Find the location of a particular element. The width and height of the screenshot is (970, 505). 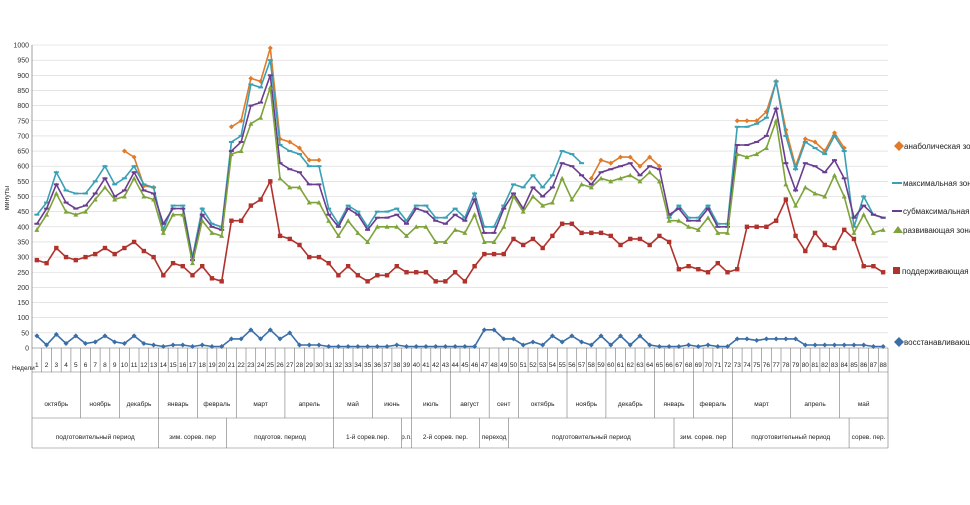

week-label: 34 is located at coordinates (358, 365).